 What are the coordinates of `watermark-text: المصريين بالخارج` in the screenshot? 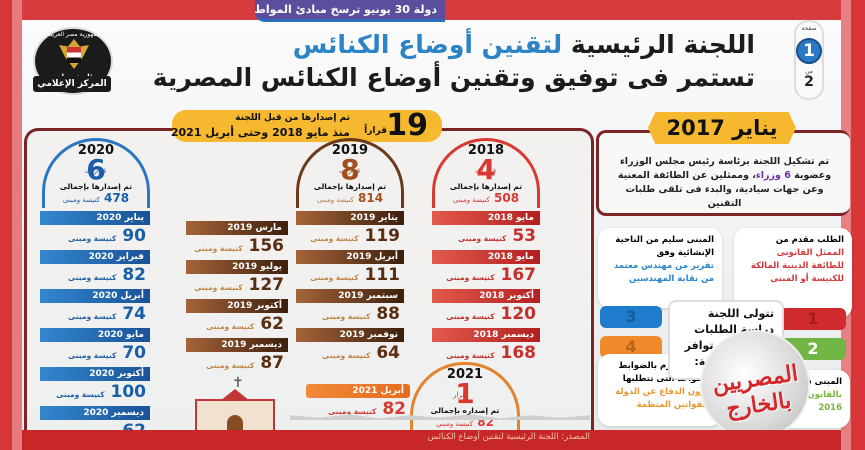 It's located at (755, 391).